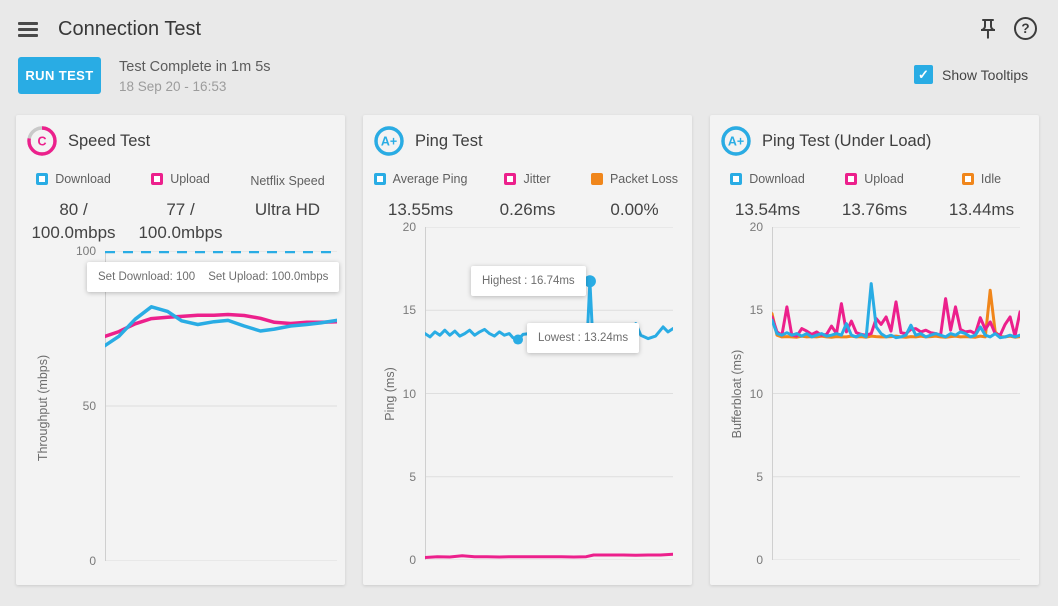 The image size is (1058, 606). Describe the element at coordinates (847, 141) in the screenshot. I see `card-title: Ping Test (Under Load)` at that location.